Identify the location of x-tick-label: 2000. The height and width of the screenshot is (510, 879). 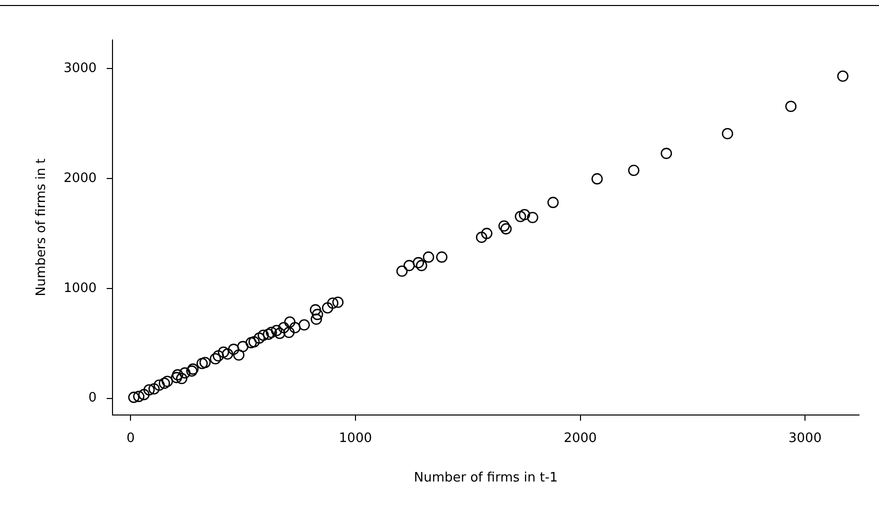
(580, 438).